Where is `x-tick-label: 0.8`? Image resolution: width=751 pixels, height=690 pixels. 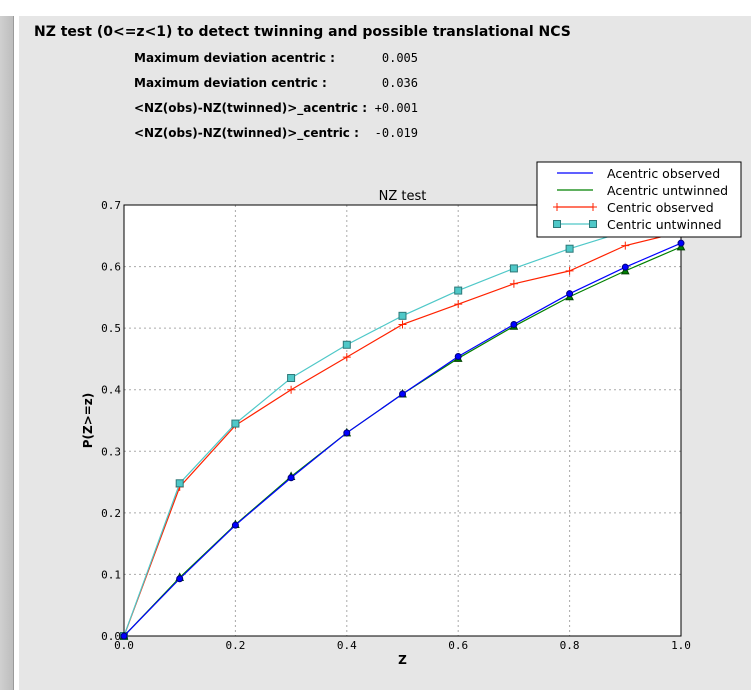
x-tick-label: 0.8 is located at coordinates (570, 645).